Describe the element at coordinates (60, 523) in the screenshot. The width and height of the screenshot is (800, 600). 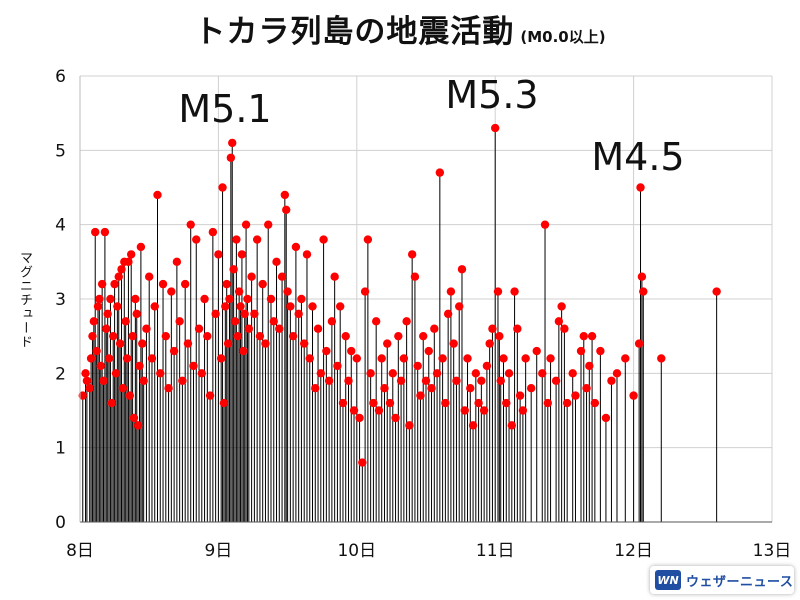
I see `y-tick-label: 0` at that location.